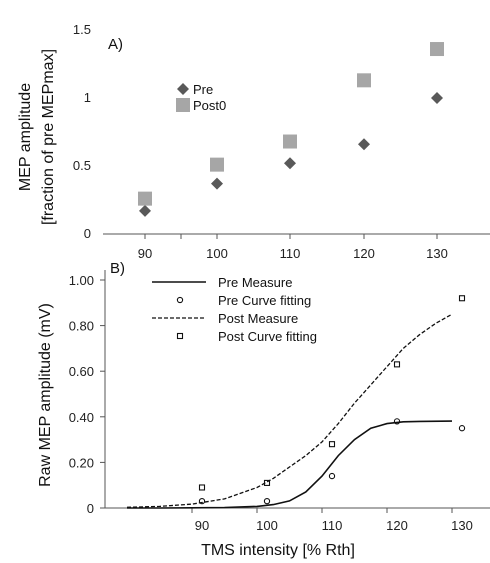 The width and height of the screenshot is (490, 563). Describe the element at coordinates (437, 253) in the screenshot. I see `panel-a-x-tick-label: 130` at that location.